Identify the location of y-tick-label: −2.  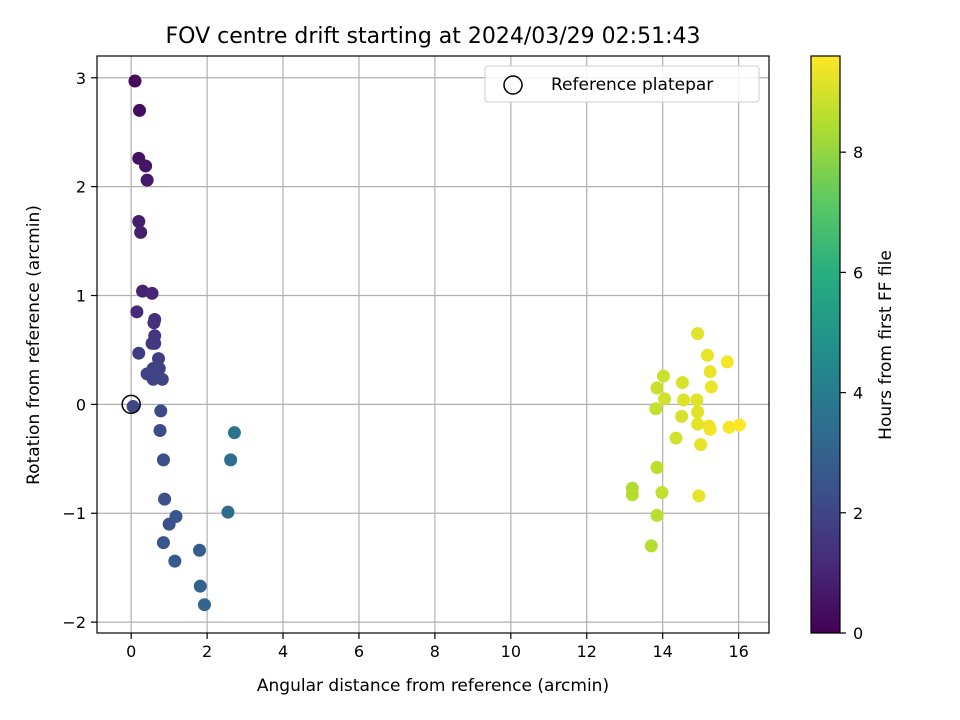
(74, 622).